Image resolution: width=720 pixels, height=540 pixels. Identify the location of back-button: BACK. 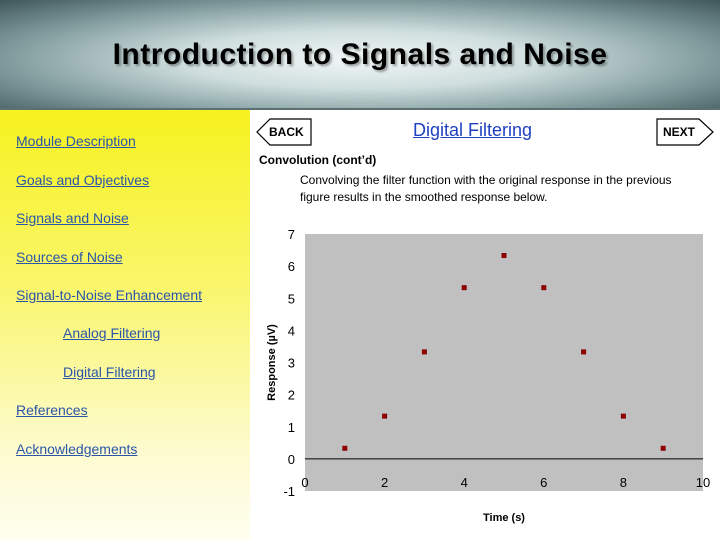
(284, 132).